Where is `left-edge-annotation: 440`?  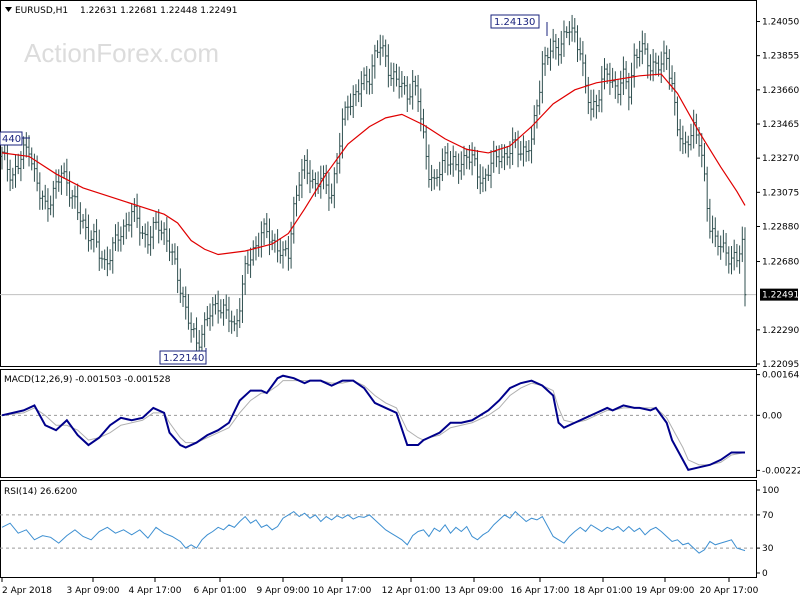 left-edge-annotation: 440 is located at coordinates (15, 138).